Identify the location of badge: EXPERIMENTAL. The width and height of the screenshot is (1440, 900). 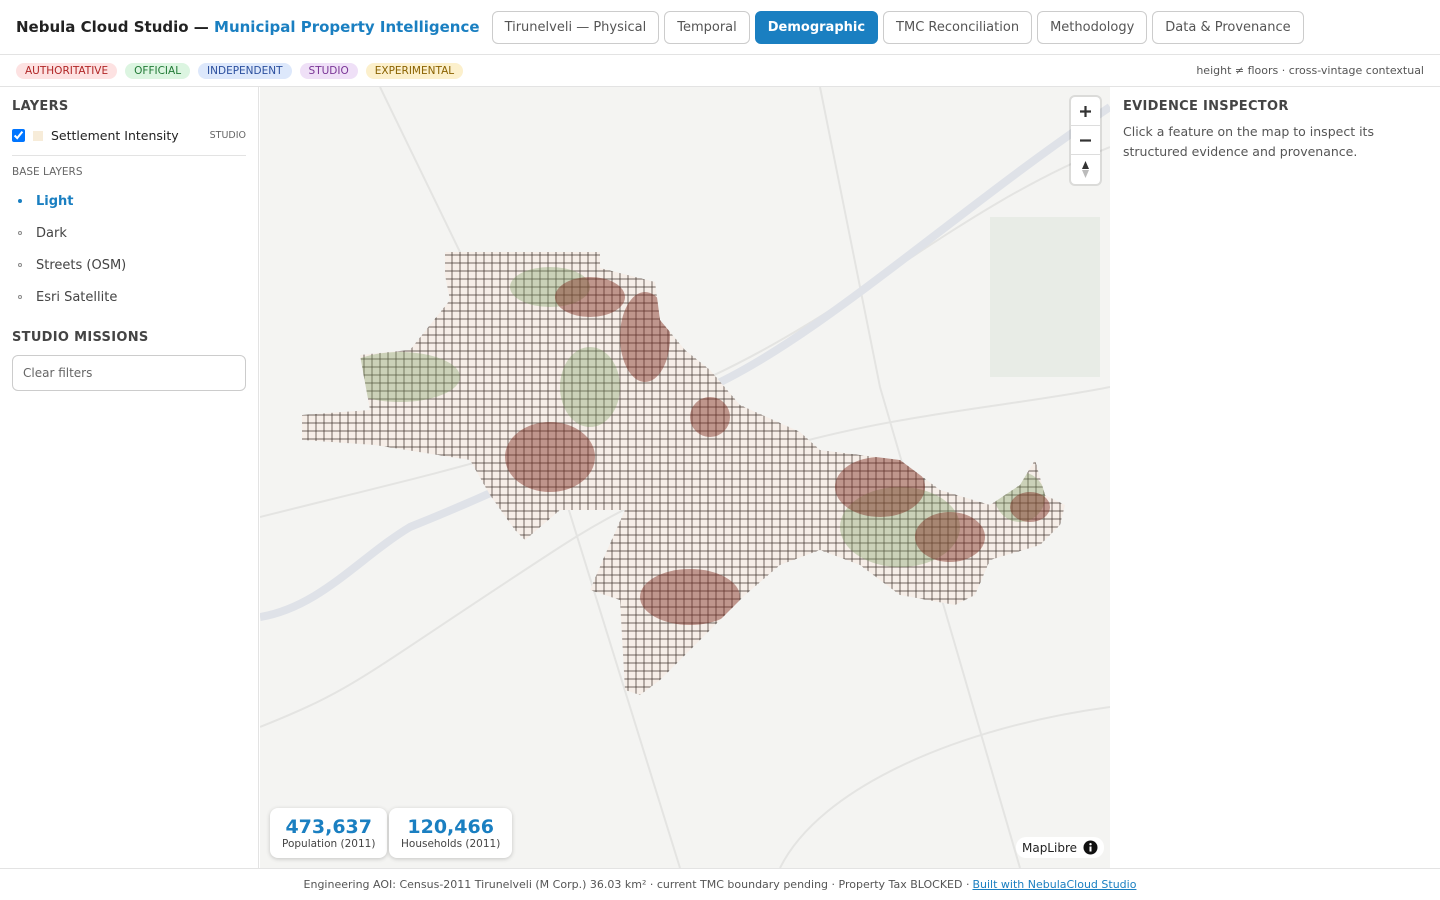
(414, 70).